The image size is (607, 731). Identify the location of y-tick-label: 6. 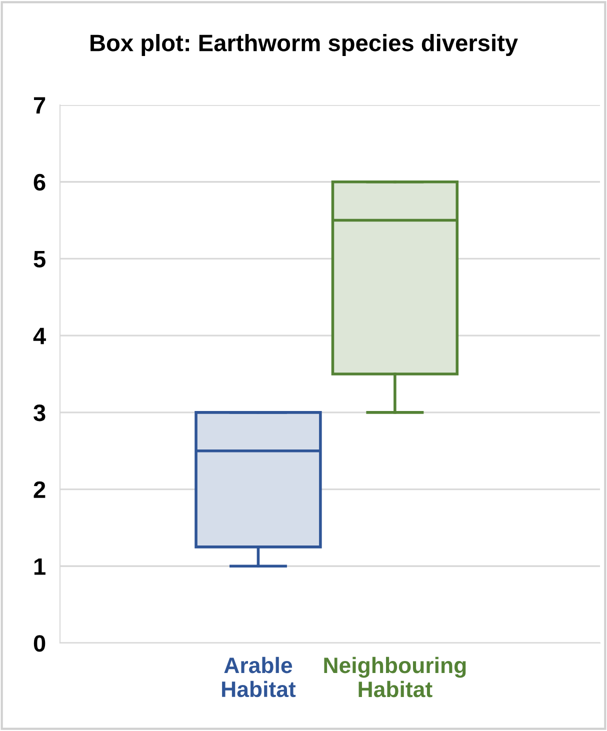
(40, 182).